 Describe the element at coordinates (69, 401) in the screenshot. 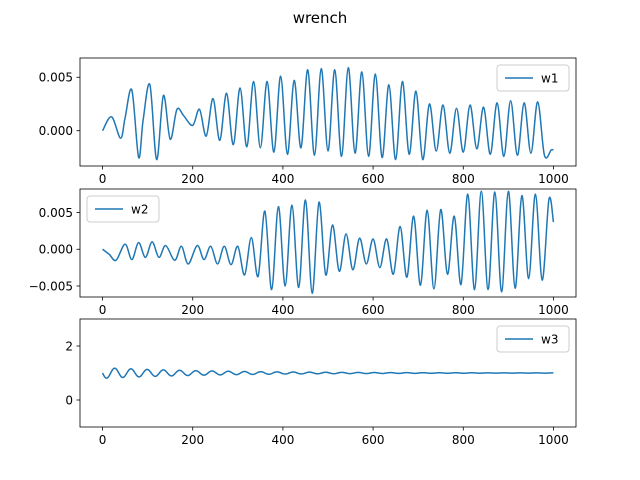

I see `y-tick-label: 0` at that location.